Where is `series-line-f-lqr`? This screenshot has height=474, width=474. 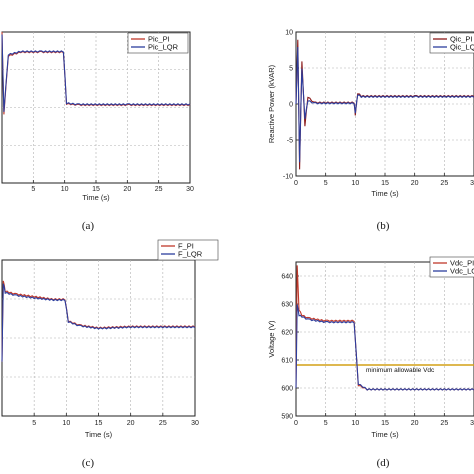
series-line-f-lqr is located at coordinates (98, 322).